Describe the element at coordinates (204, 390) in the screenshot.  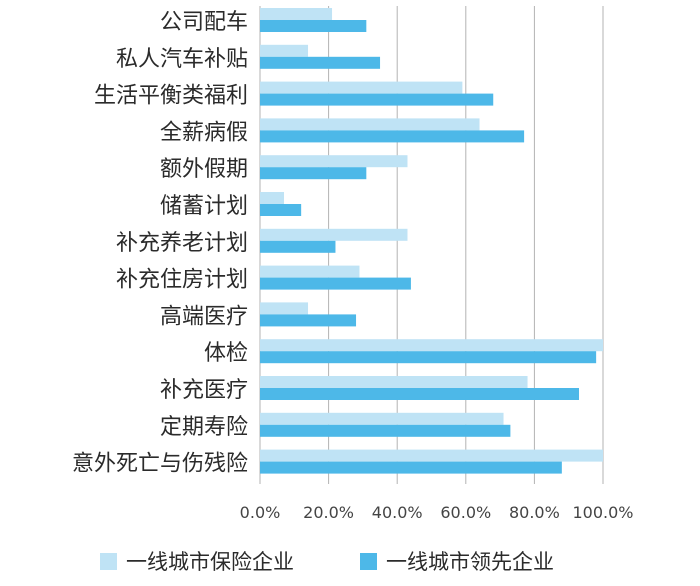
I see `category-label: 补充医疗` at that location.